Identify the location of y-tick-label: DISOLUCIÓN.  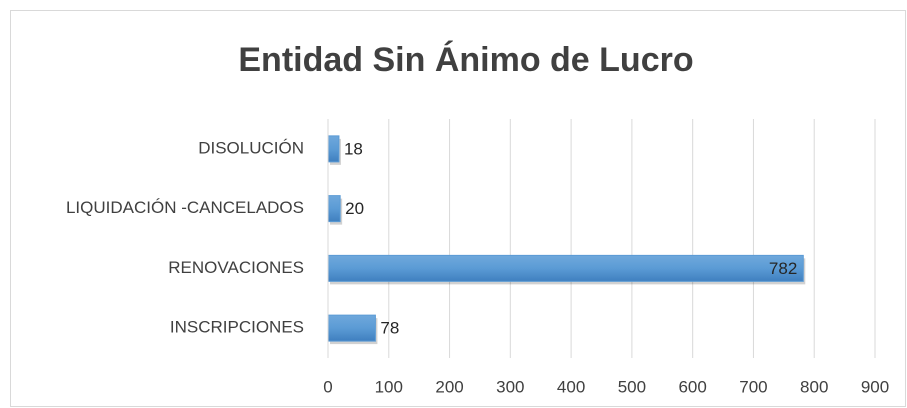
(251, 147).